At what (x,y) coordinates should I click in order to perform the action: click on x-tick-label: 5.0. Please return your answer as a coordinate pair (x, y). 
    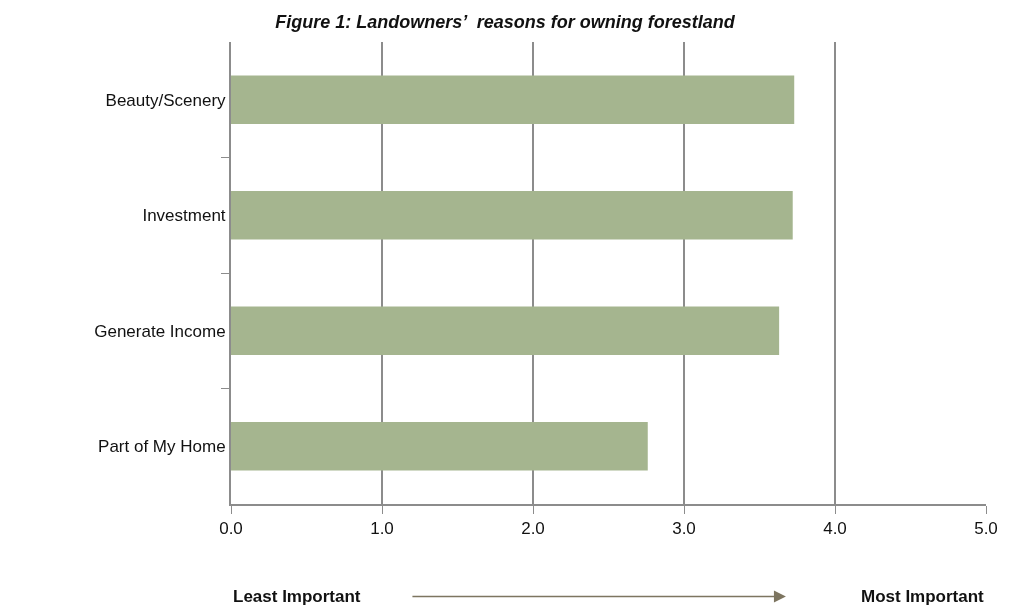
    Looking at the image, I should click on (986, 529).